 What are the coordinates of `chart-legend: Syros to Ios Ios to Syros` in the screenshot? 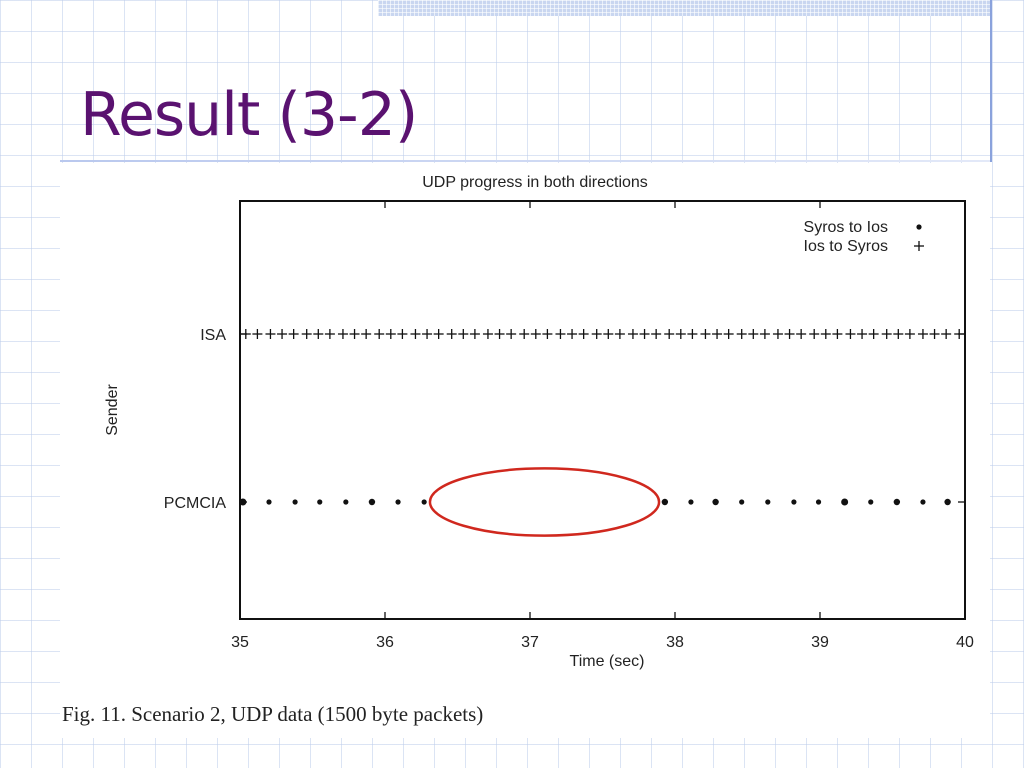 It's located at (864, 237).